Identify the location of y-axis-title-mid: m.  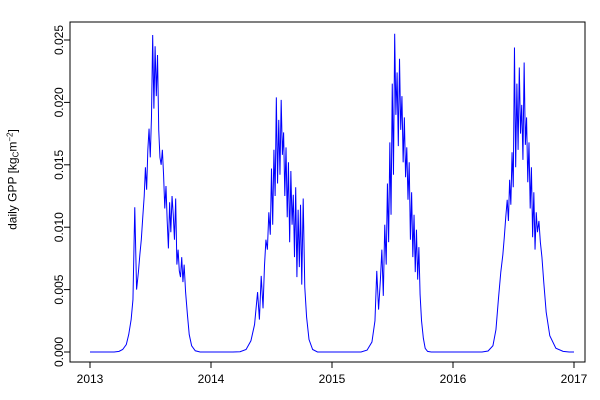
(12, 146).